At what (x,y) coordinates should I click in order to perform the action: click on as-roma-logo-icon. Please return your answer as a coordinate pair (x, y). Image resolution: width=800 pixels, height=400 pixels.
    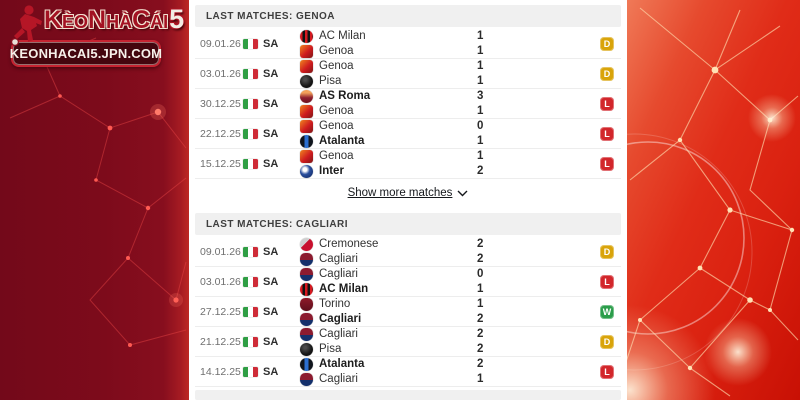
    Looking at the image, I should click on (306, 96).